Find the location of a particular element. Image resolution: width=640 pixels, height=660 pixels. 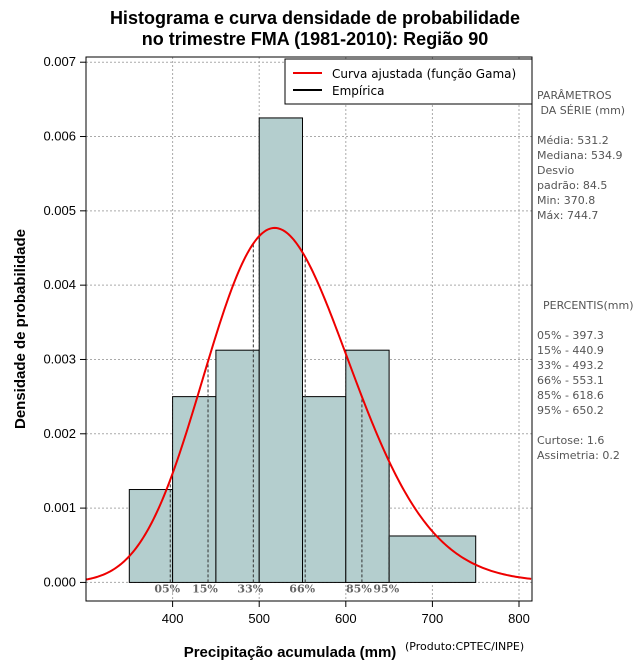

y-tick-label-0.003: 0.003 is located at coordinates (59, 358).